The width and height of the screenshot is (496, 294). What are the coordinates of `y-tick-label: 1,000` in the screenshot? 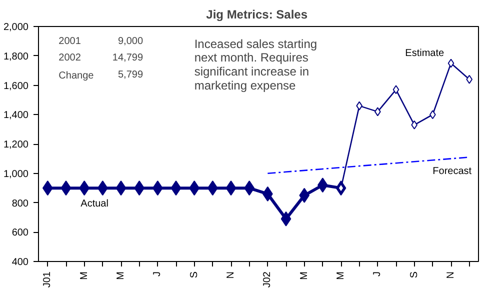 It's located at (16, 174).